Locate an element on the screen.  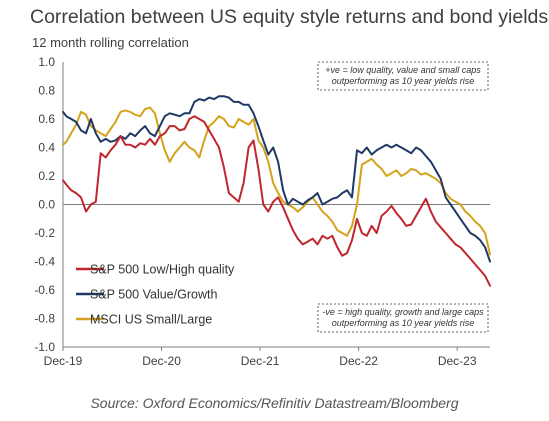
y-axis-ticks: 1.0 0.8 0.6 0.4 0.2 0.0 -0.2 -0.4 -0.6 -0.8 -1.0 is located at coordinates (44, 204).